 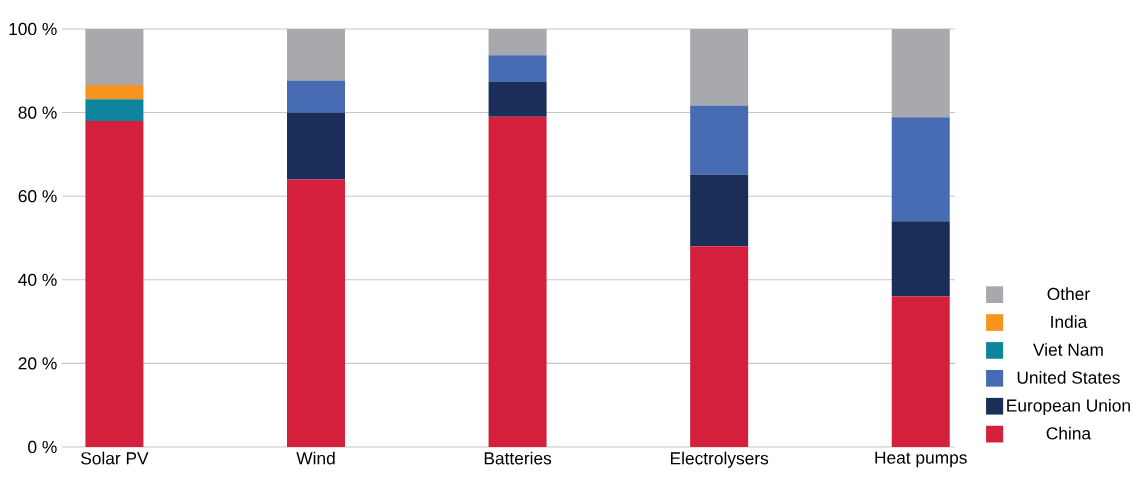 What do you see at coordinates (37, 112) in the screenshot?
I see `y-tick-label: 80 %` at bounding box center [37, 112].